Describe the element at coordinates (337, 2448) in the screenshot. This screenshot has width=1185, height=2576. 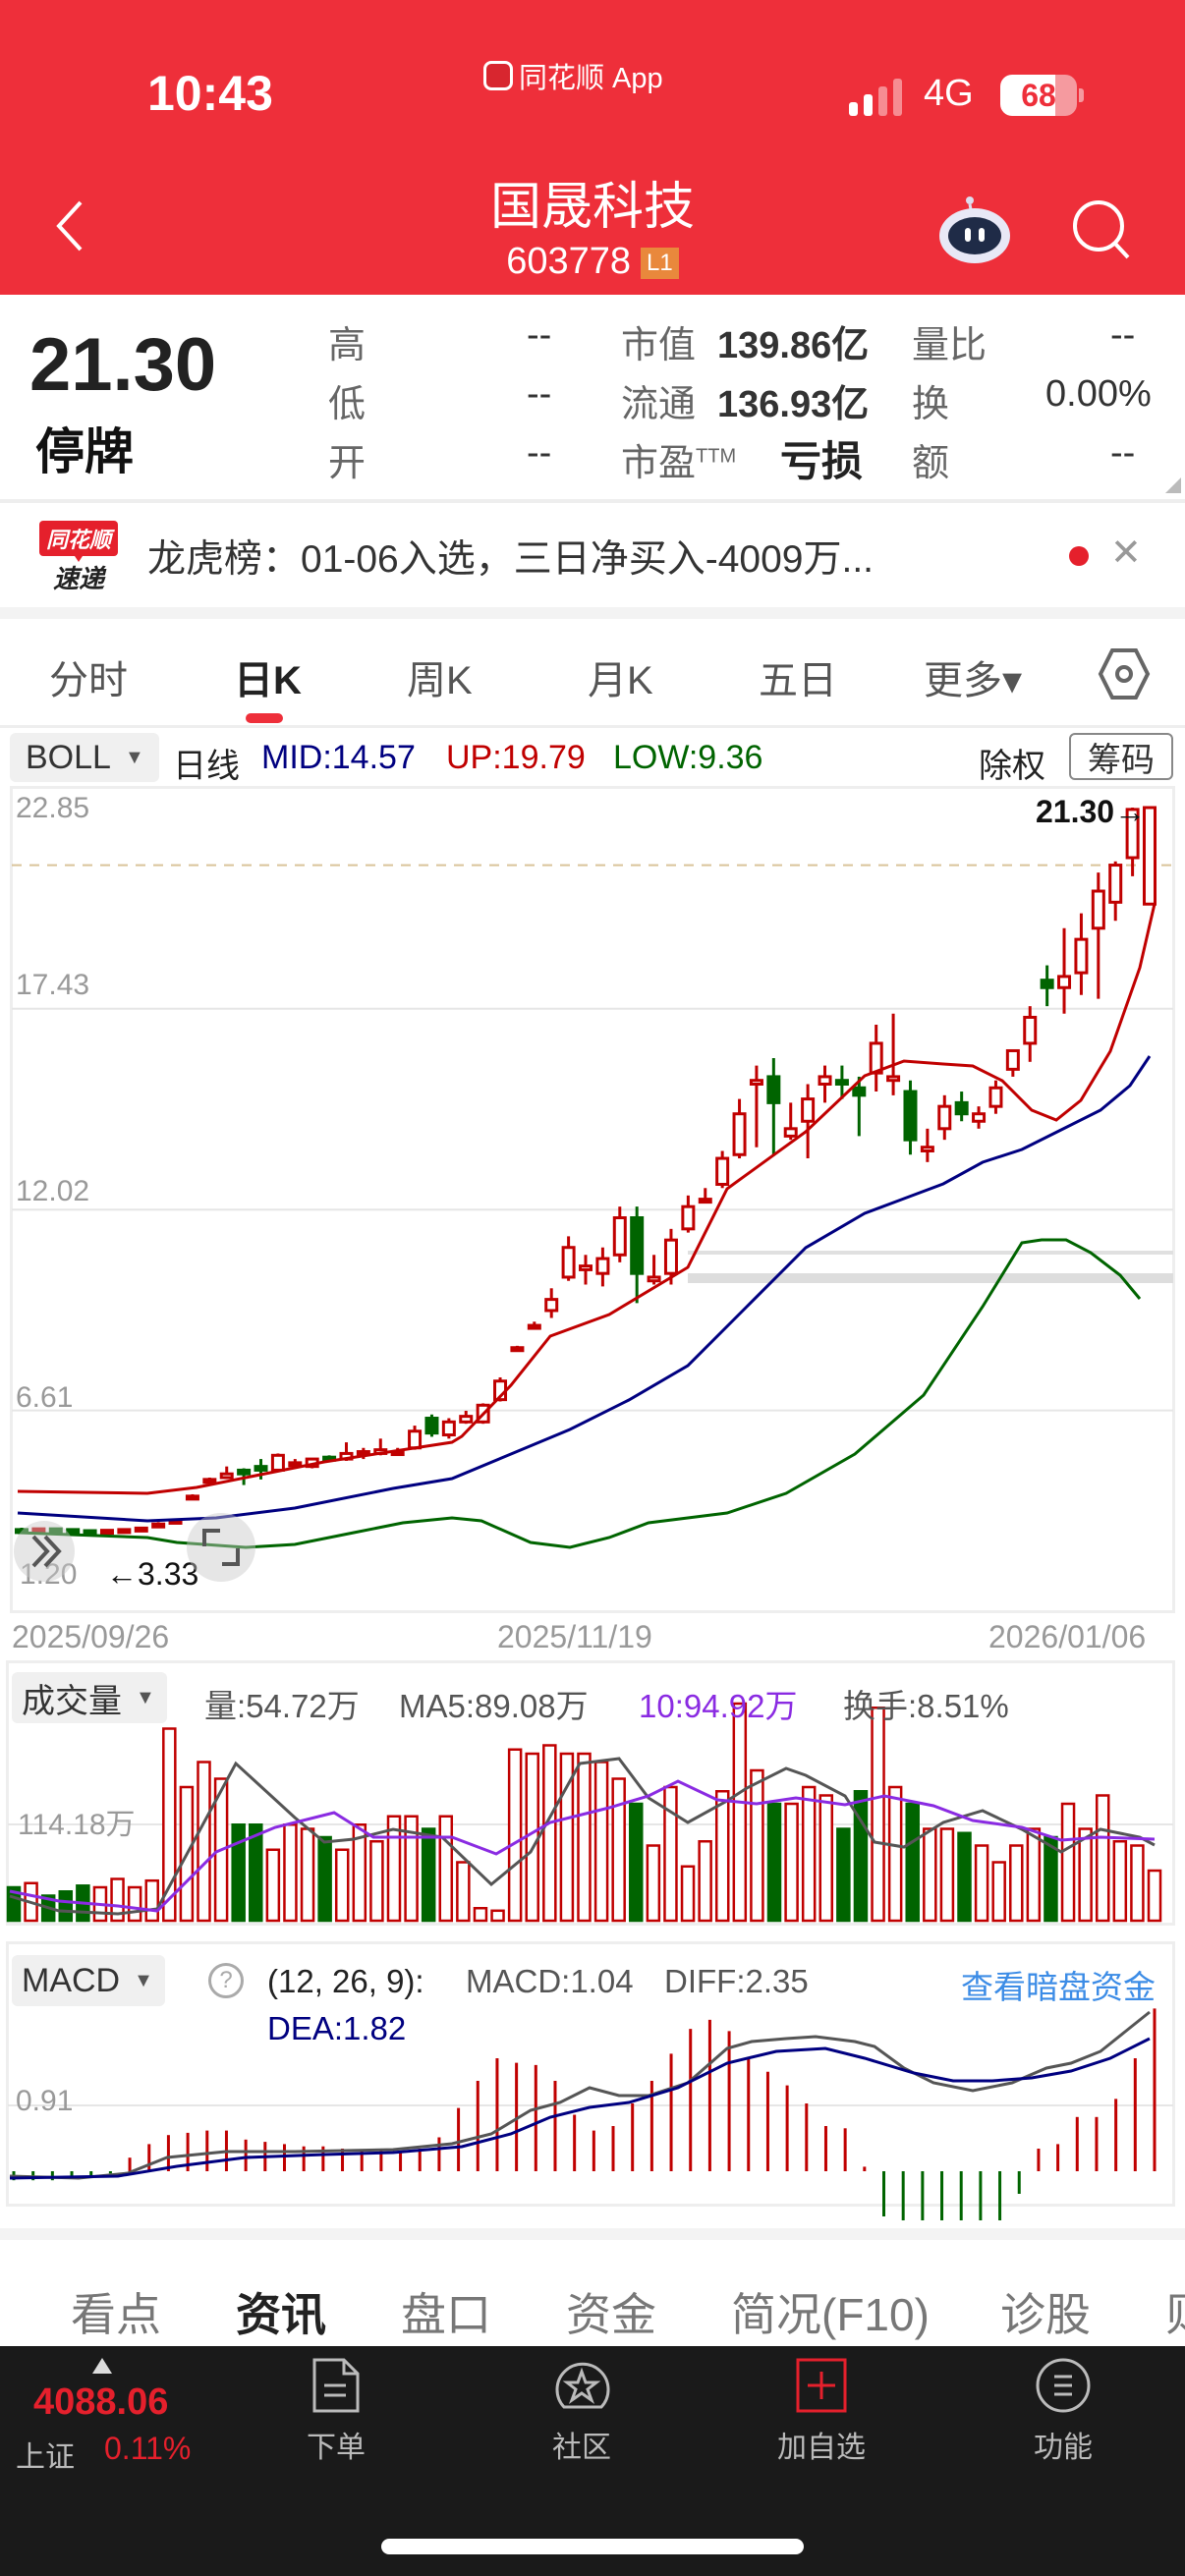
I see `nav-label: 下单` at that location.